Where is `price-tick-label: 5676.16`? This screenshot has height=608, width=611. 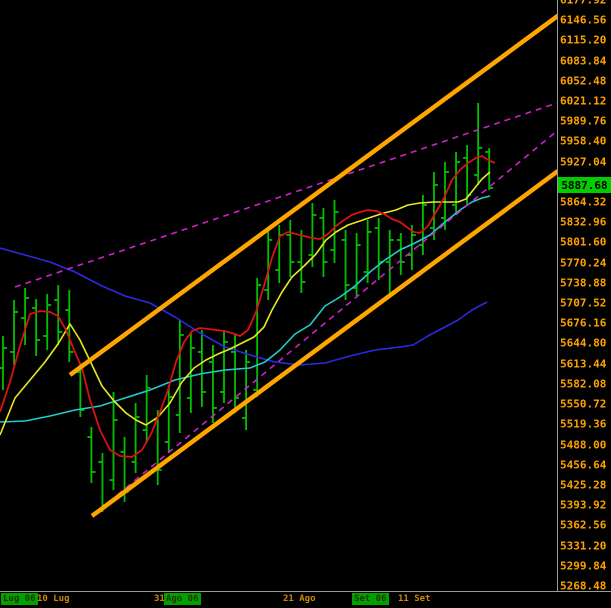 price-tick-label: 5676.16 is located at coordinates (583, 323).